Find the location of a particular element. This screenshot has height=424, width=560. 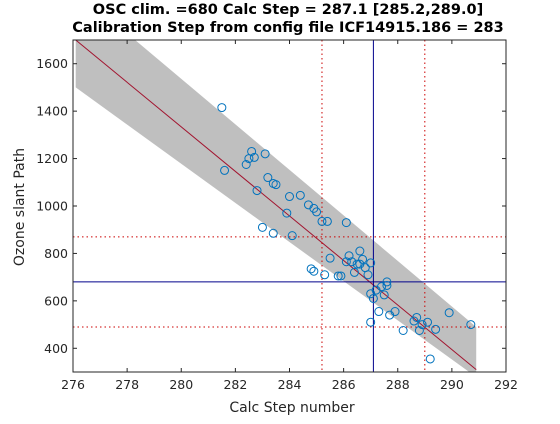

y-tick-label-6: 1400 is located at coordinates (52, 111).